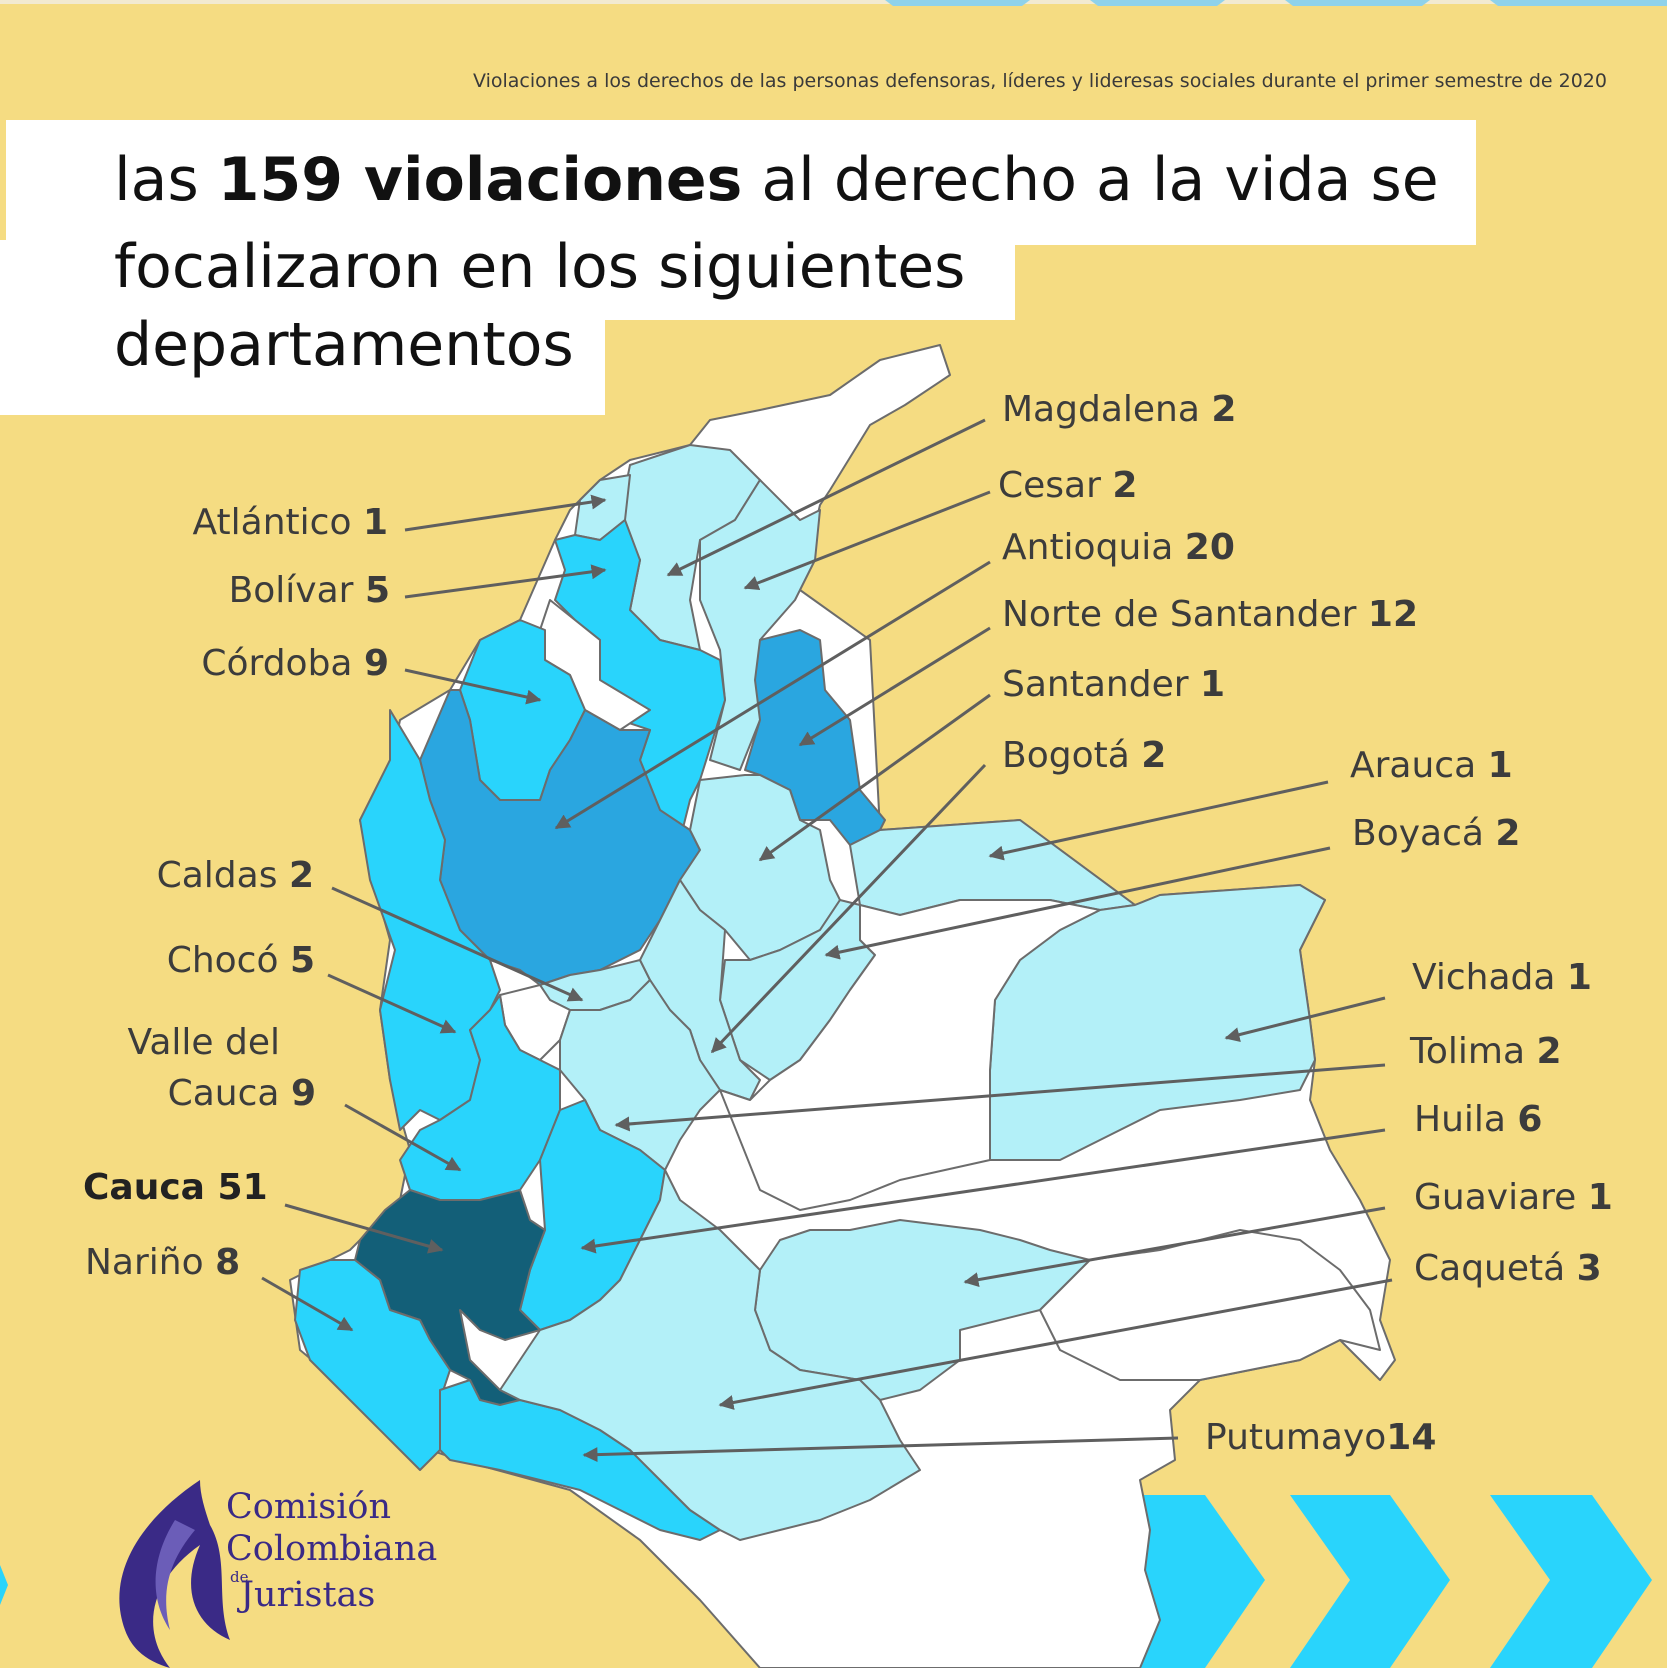  Describe the element at coordinates (240, 960) in the screenshot. I see `label-choco: Chocó 5` at that location.